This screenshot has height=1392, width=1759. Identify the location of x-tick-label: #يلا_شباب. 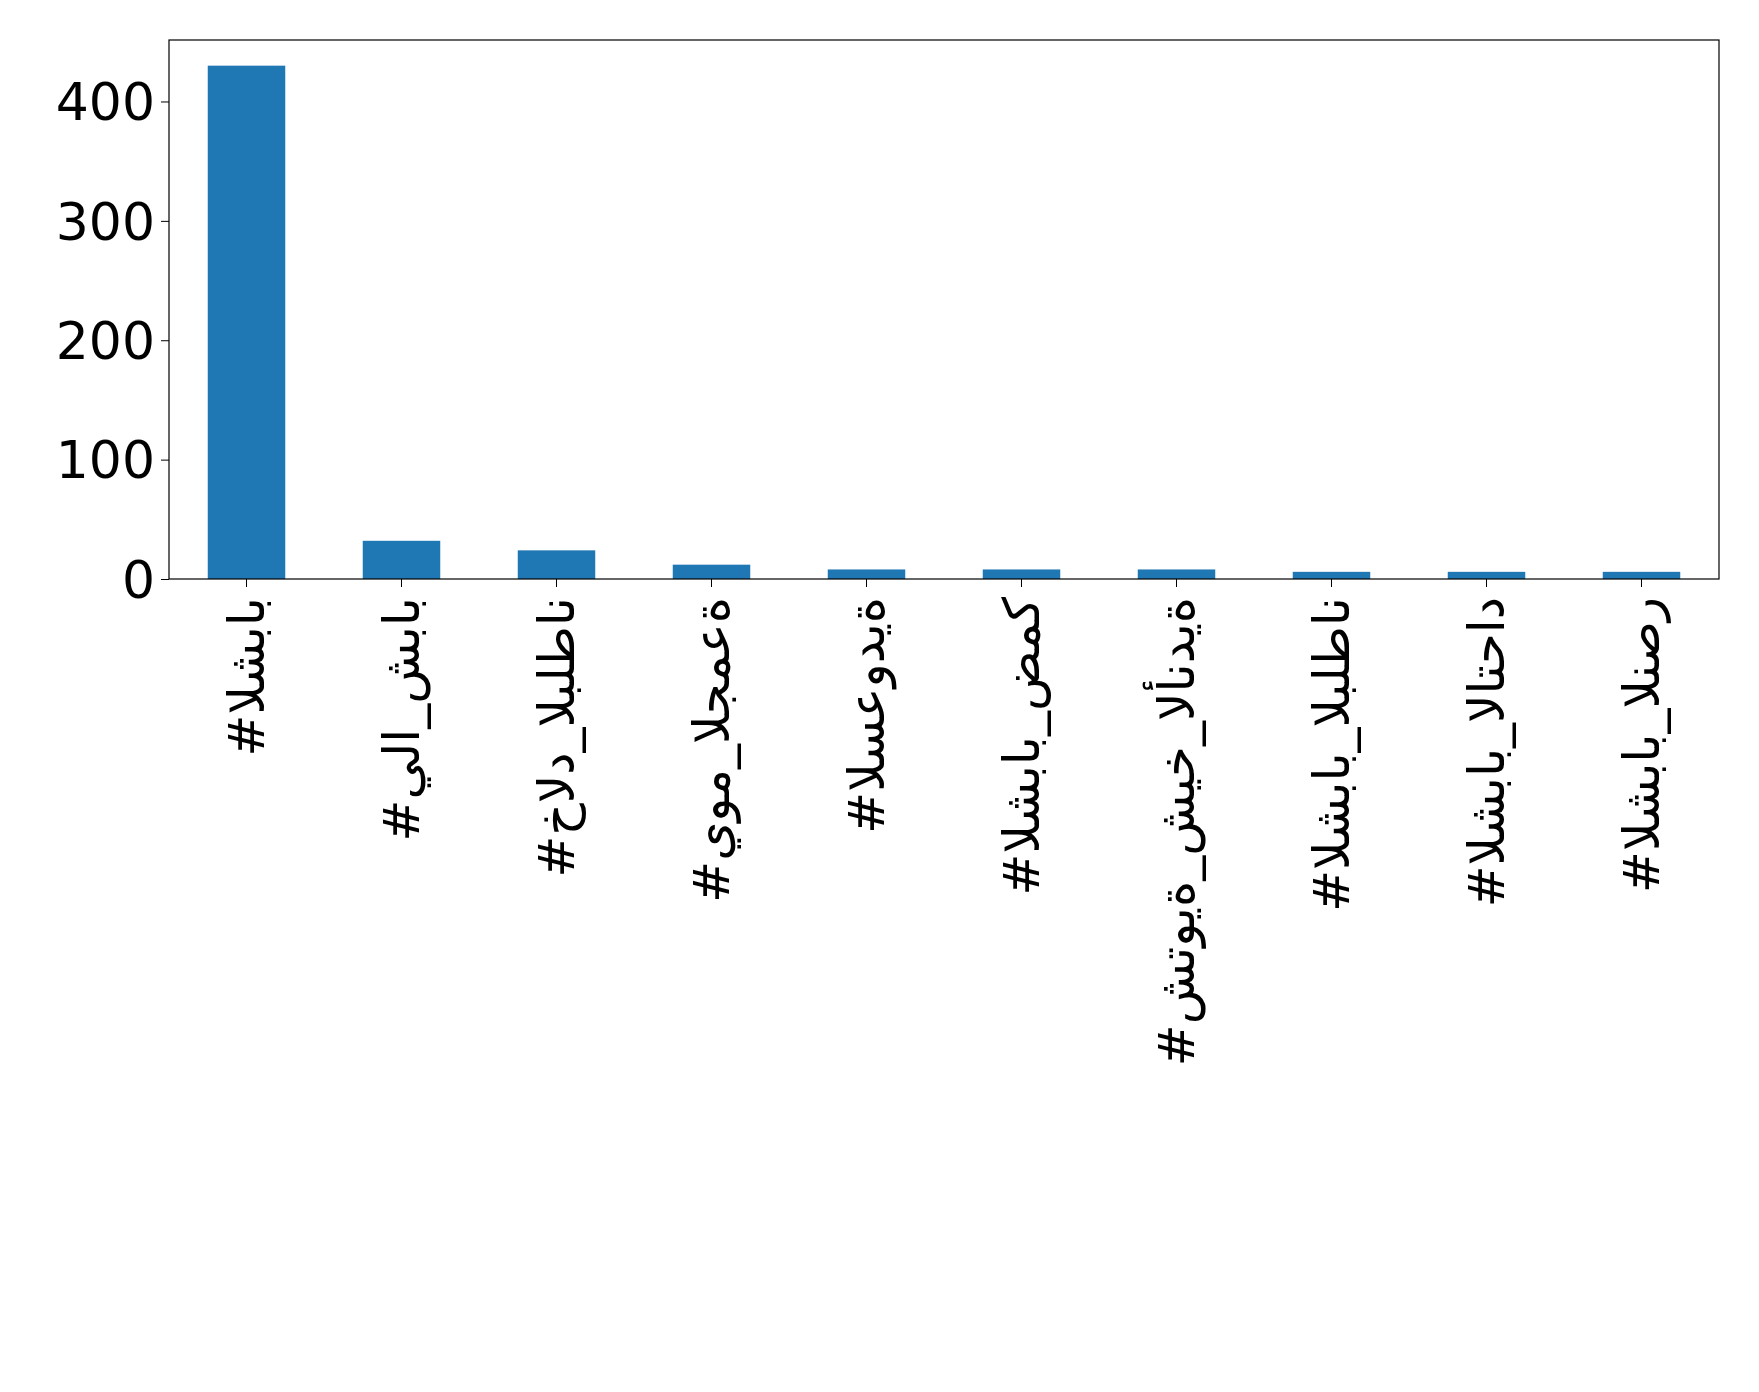
(402, 719).